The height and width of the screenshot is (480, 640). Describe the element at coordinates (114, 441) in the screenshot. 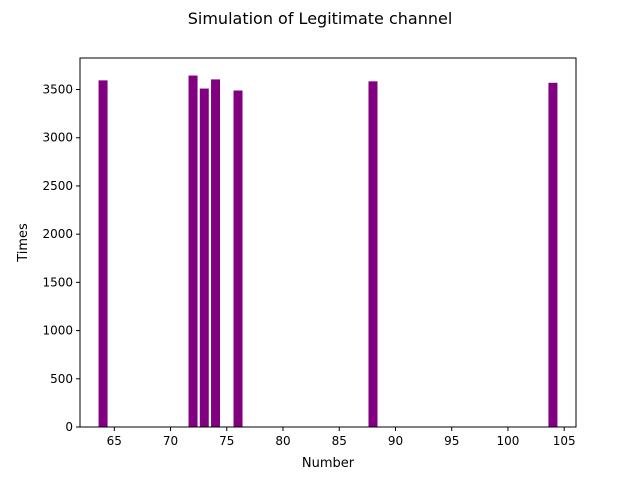

I see `x-tick-label: 65` at that location.